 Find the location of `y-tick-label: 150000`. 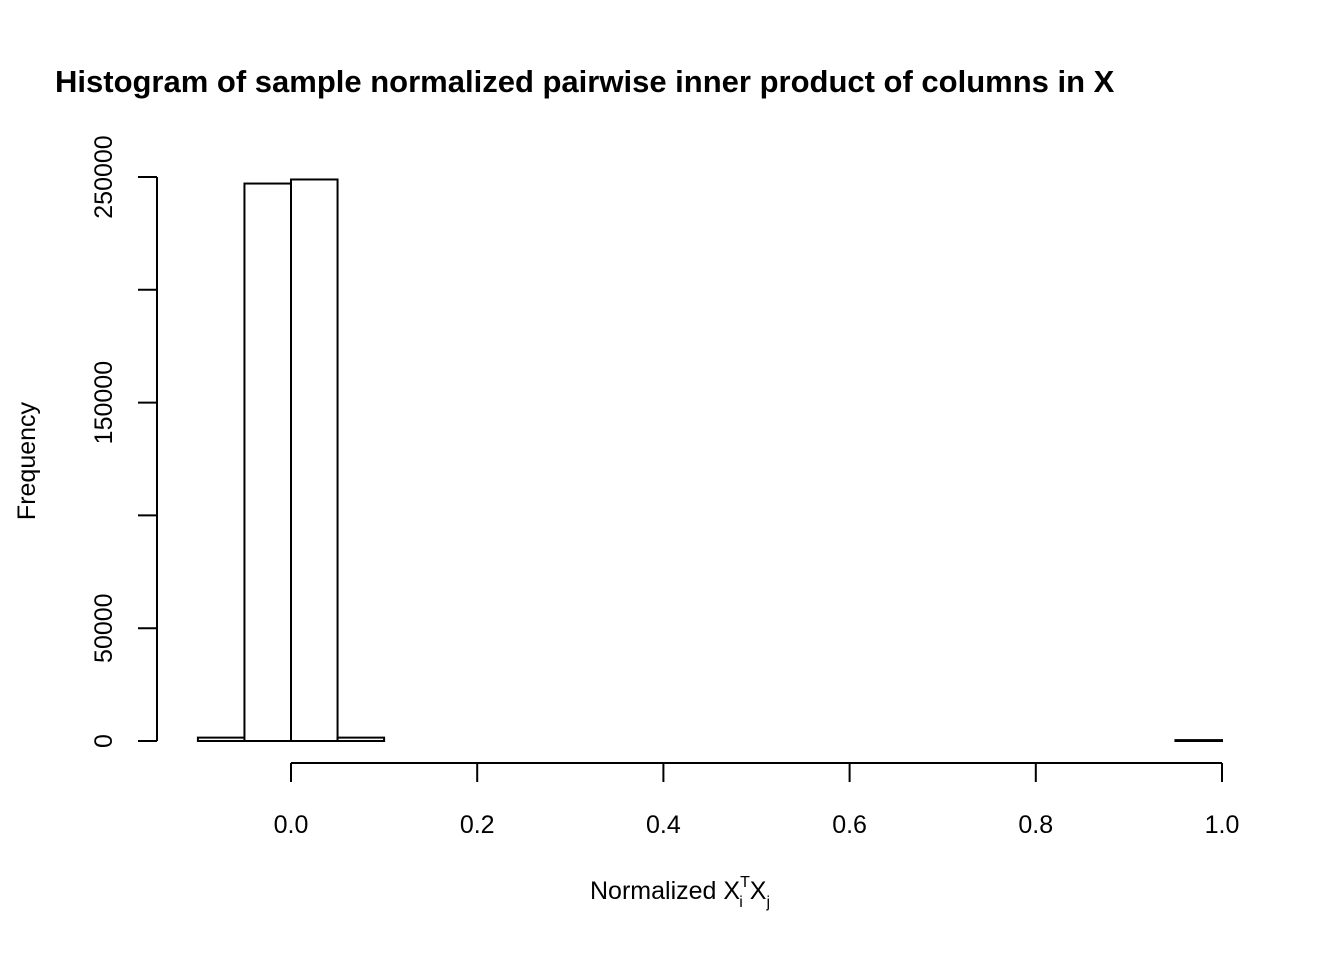

y-tick-label: 150000 is located at coordinates (104, 402).